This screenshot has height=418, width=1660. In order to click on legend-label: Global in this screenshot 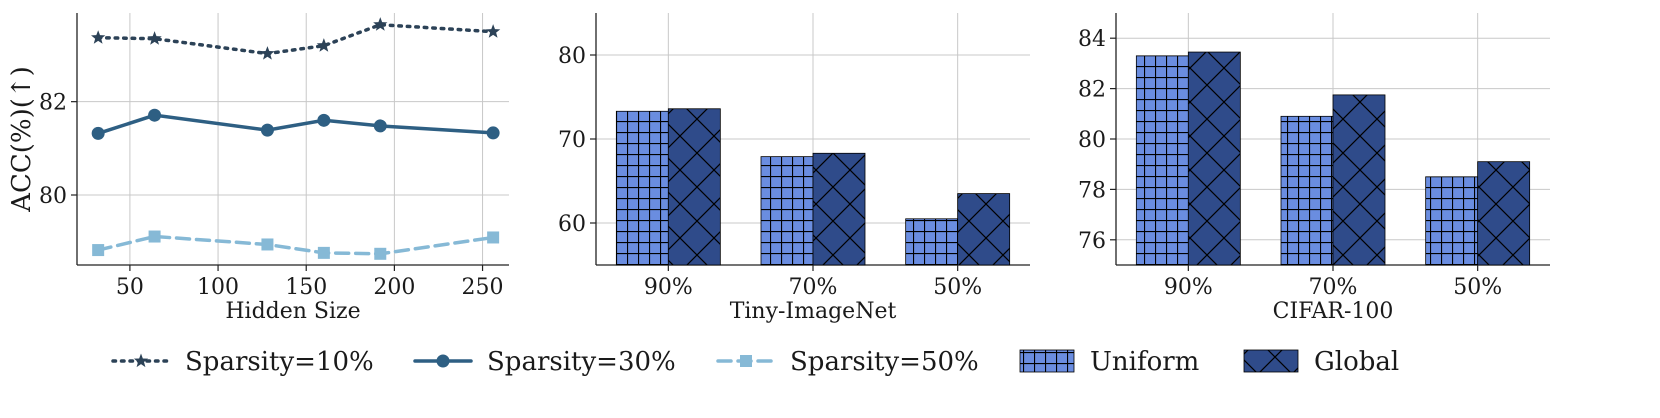, I will do `click(1356, 362)`.